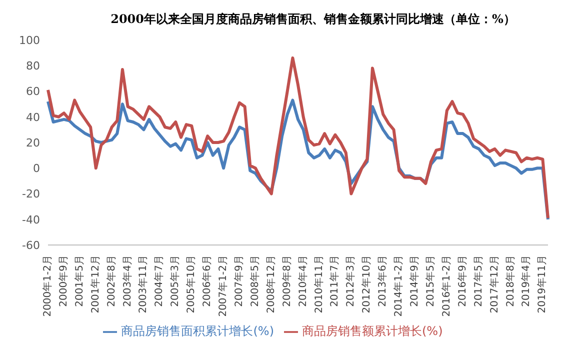  What do you see at coordinates (414, 281) in the screenshot?
I see `x-tick-label: 2014年9月` at bounding box center [414, 281].